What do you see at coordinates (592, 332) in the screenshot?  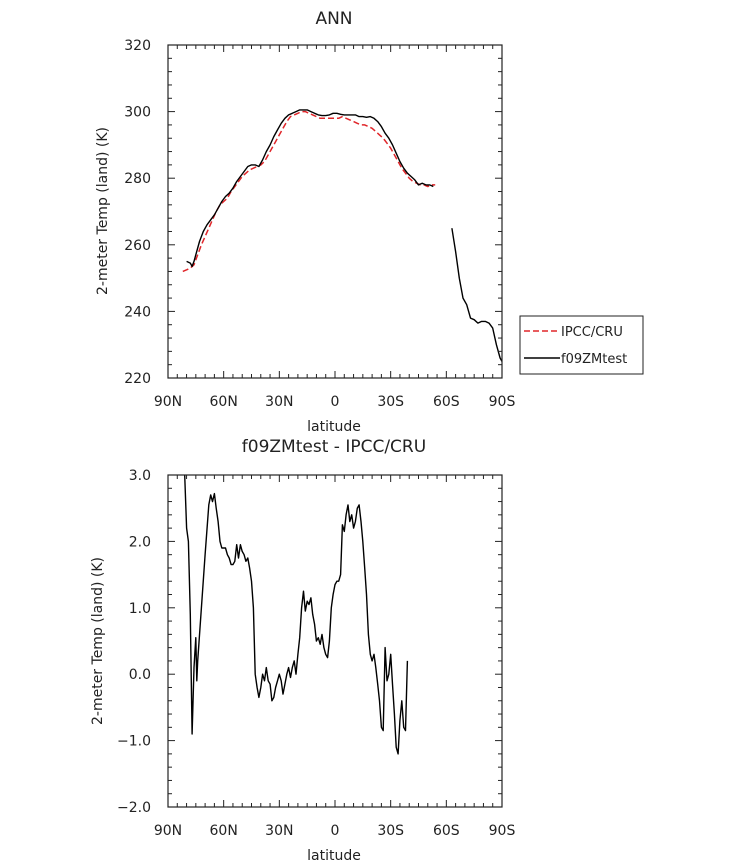 I see `legend-label-ipcc: IPCC/CRU` at bounding box center [592, 332].